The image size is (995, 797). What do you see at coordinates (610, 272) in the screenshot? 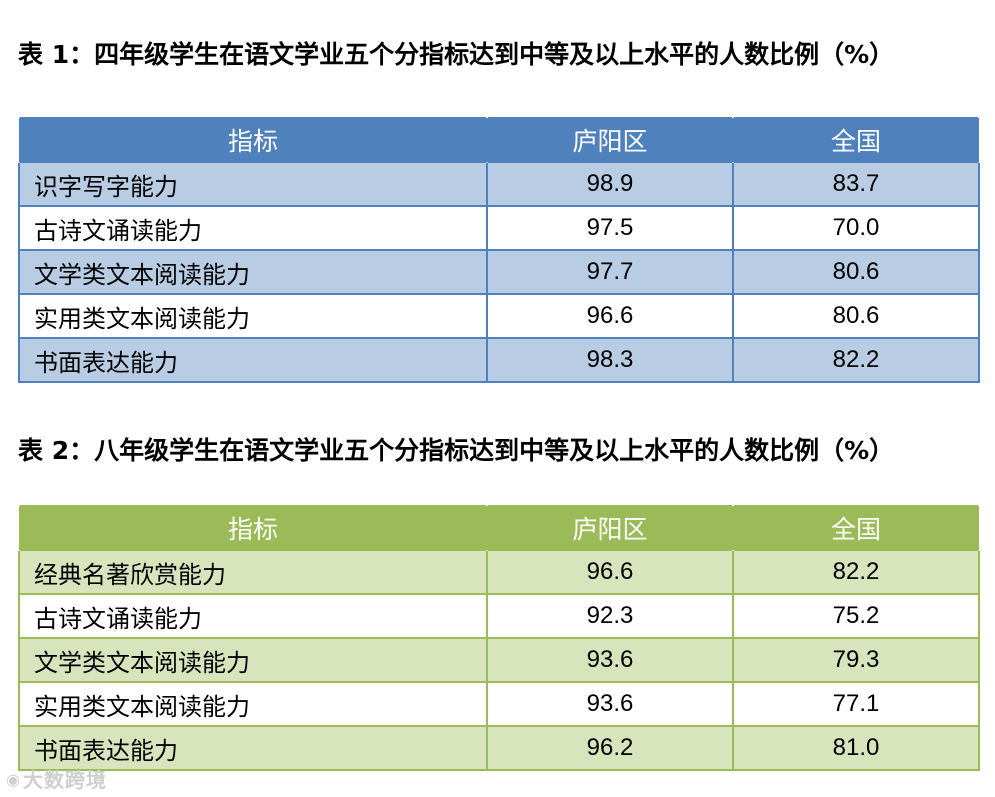
I see `table1-row3-luyang: 97.7` at bounding box center [610, 272].